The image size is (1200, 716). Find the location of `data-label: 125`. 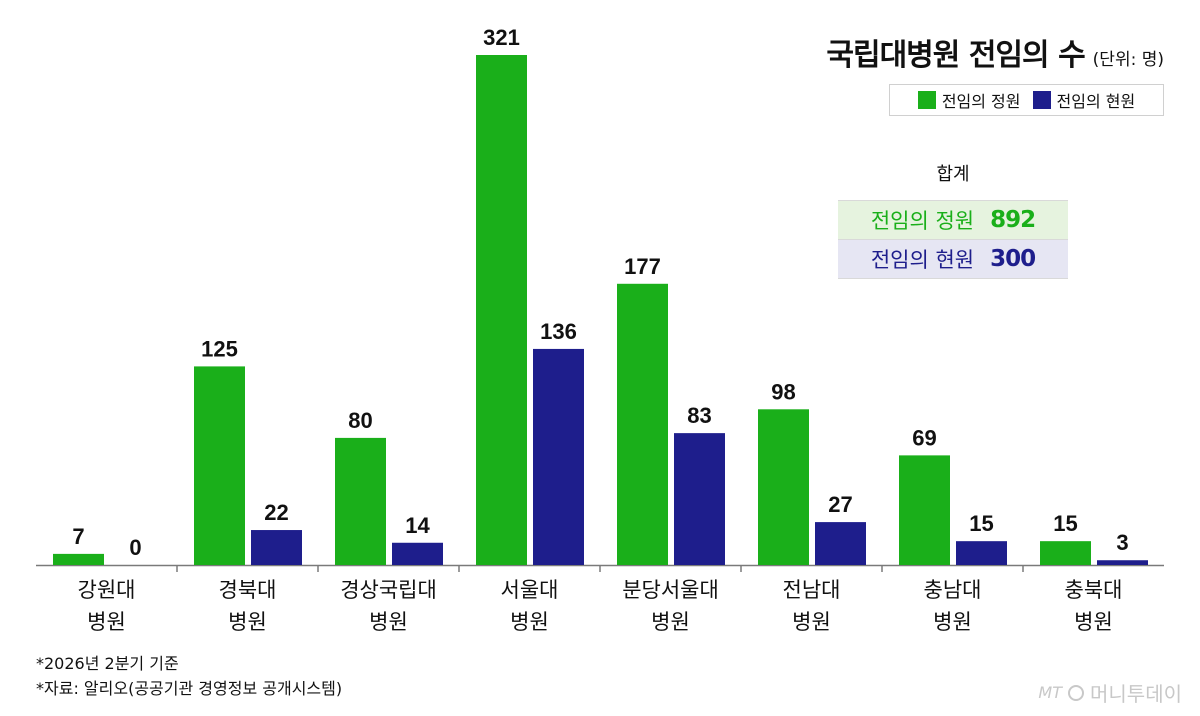

data-label: 125 is located at coordinates (219, 348).